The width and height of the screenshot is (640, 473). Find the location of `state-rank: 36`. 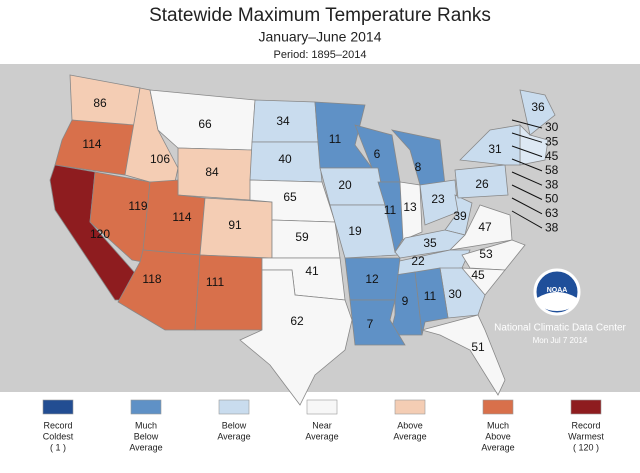

state-rank: 36 is located at coordinates (538, 107).